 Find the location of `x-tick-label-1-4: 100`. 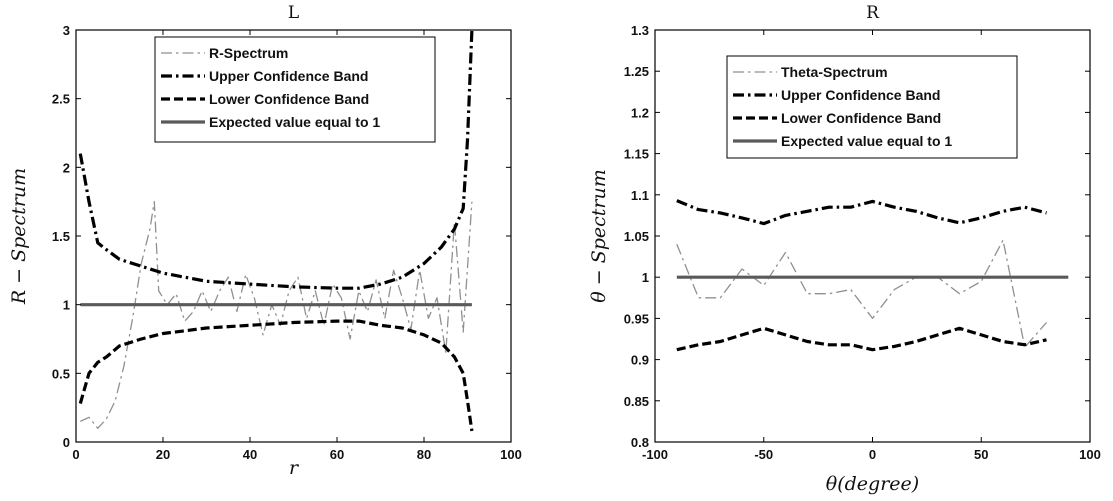

x-tick-label-1-4: 100 is located at coordinates (1090, 454).